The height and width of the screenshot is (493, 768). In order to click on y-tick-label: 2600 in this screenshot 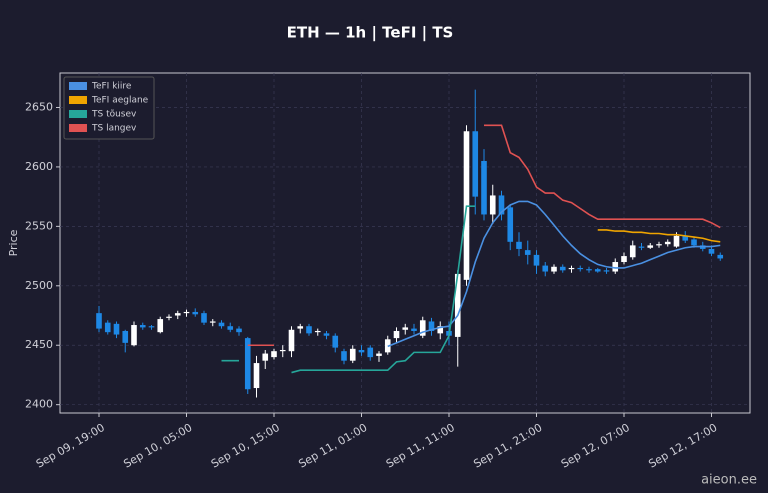, I will do `click(39, 166)`.